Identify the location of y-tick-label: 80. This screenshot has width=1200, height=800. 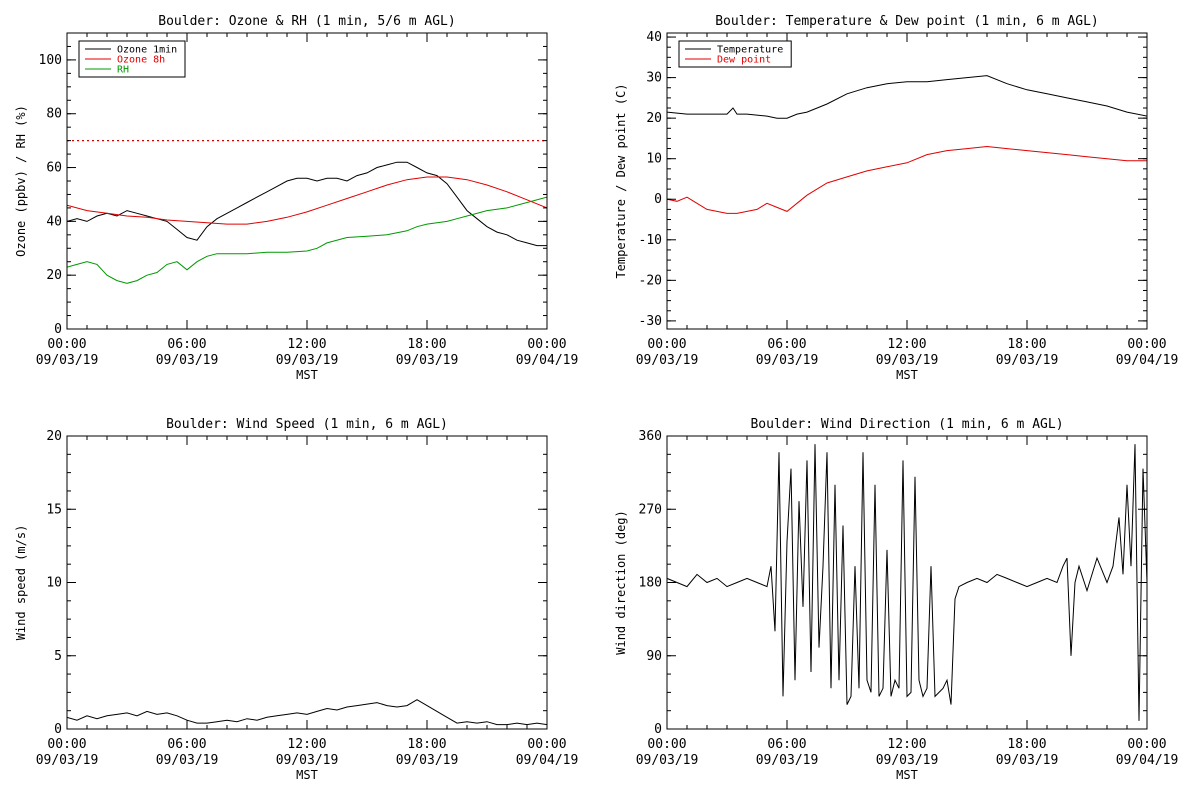
(54, 114).